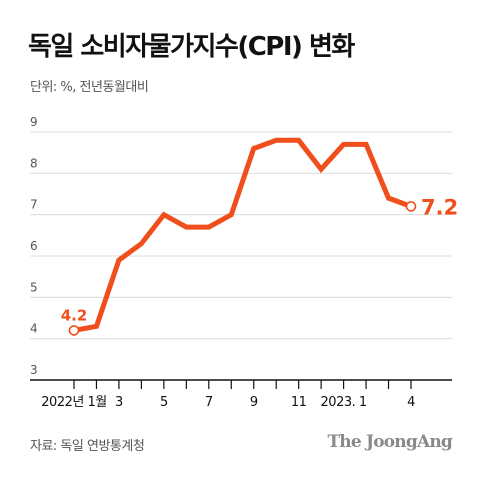 The width and height of the screenshot is (480, 479). Describe the element at coordinates (119, 402) in the screenshot. I see `x-tick-label: 3` at that location.